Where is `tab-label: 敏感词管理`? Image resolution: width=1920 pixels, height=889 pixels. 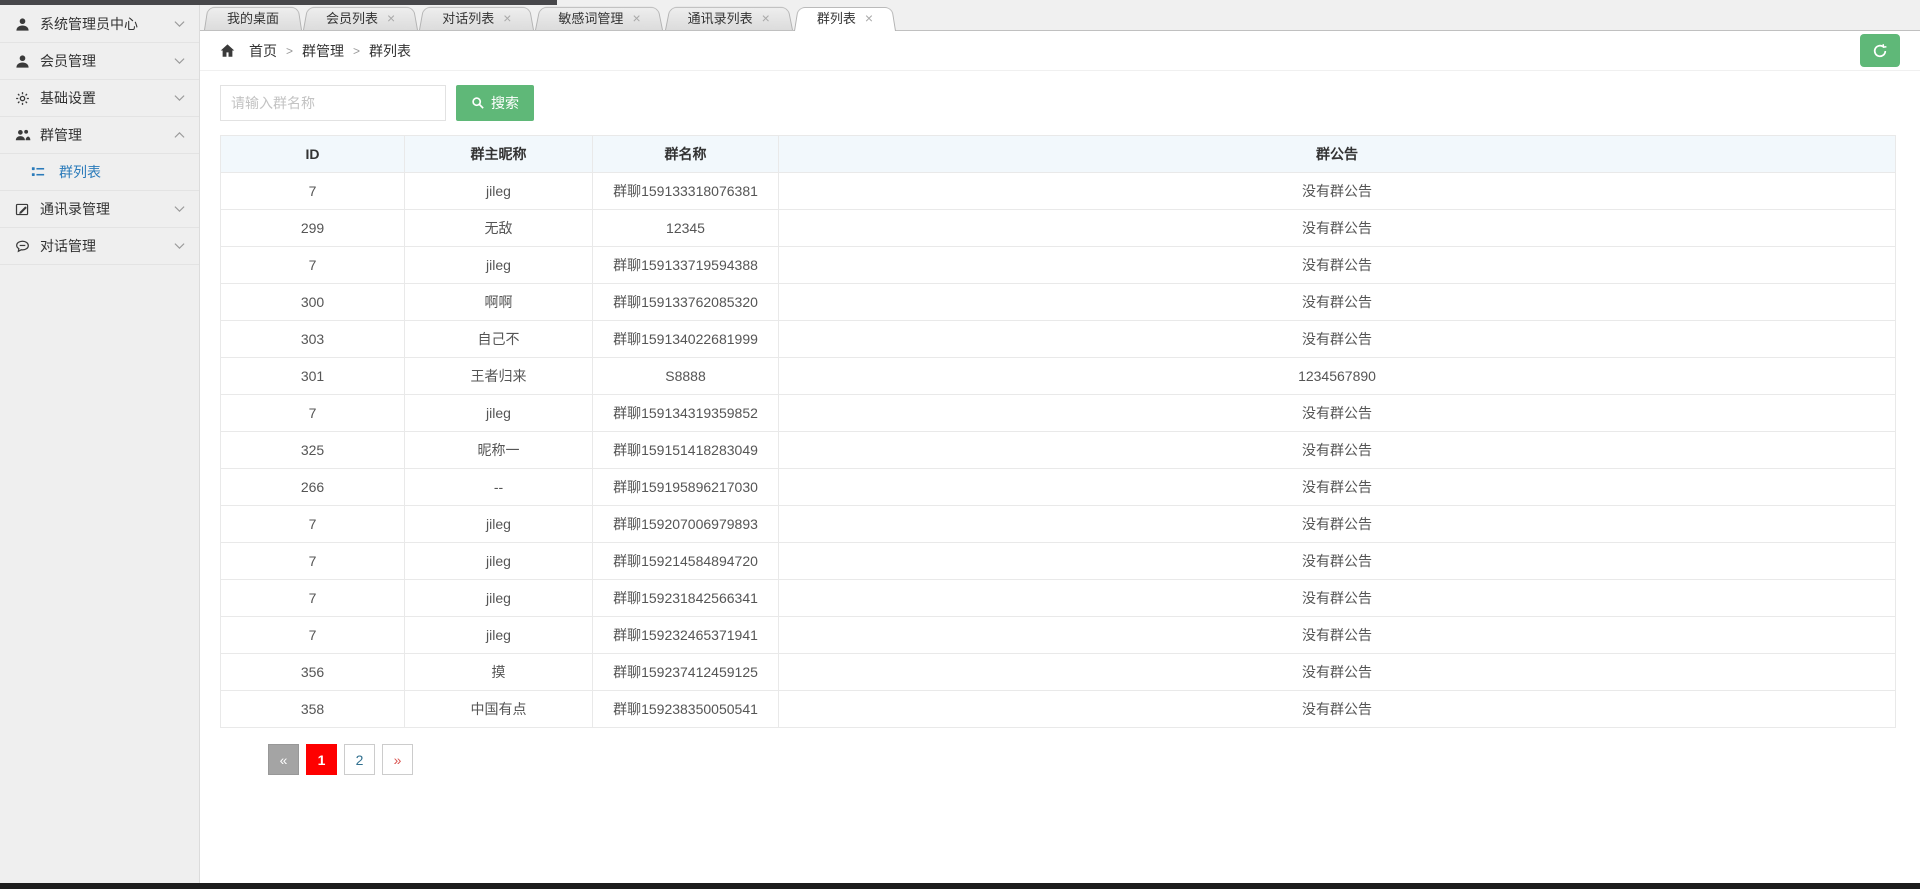 tab-label: 敏感词管理 is located at coordinates (591, 18).